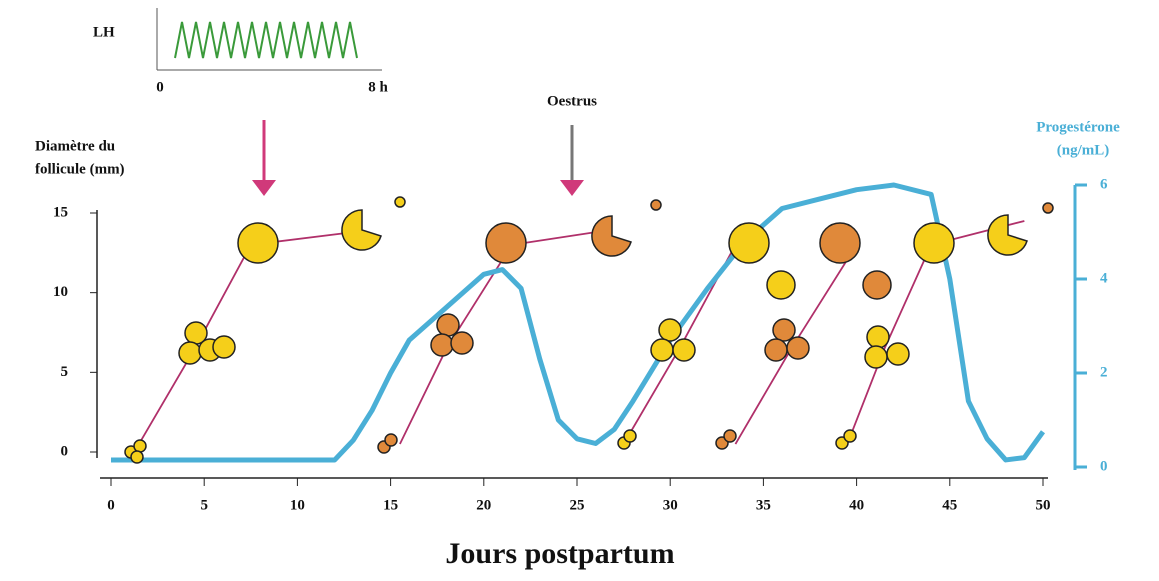  What do you see at coordinates (1104, 372) in the screenshot?
I see `y2-tick-label: 2` at bounding box center [1104, 372].